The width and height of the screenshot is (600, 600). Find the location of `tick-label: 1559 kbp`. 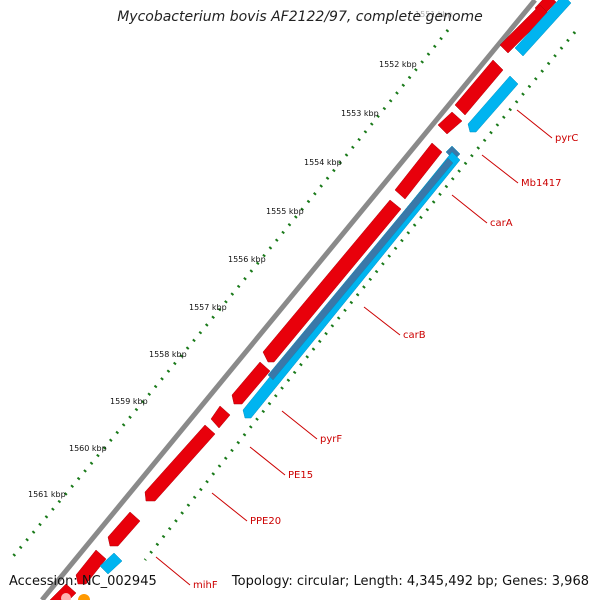

tick-label: 1559 kbp is located at coordinates (129, 401).